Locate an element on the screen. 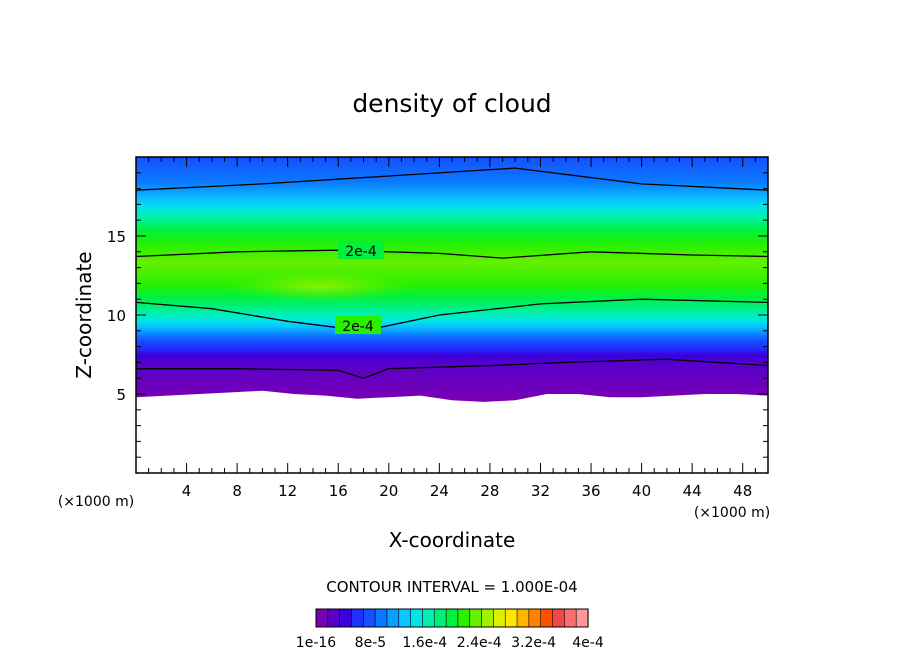  contour-interval-text: CONTOUR INTERVAL = 1.000E-04 is located at coordinates (451, 587).